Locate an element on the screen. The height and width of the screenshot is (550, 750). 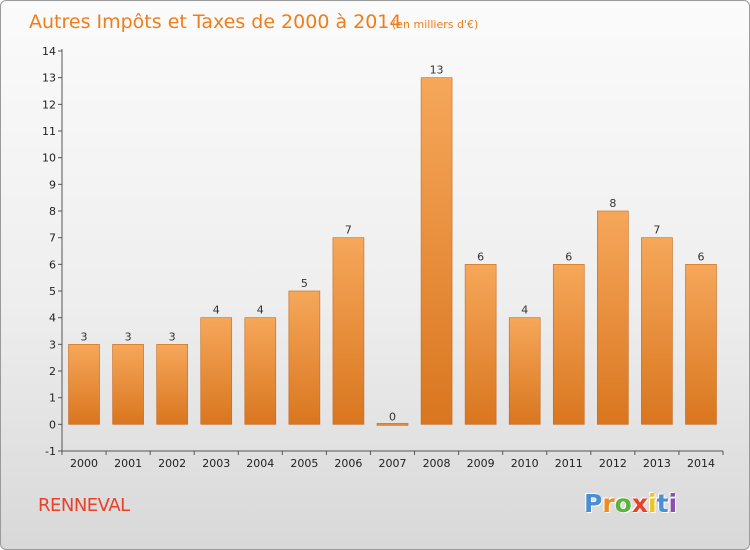
data-label-2000: 3 is located at coordinates (84, 336).